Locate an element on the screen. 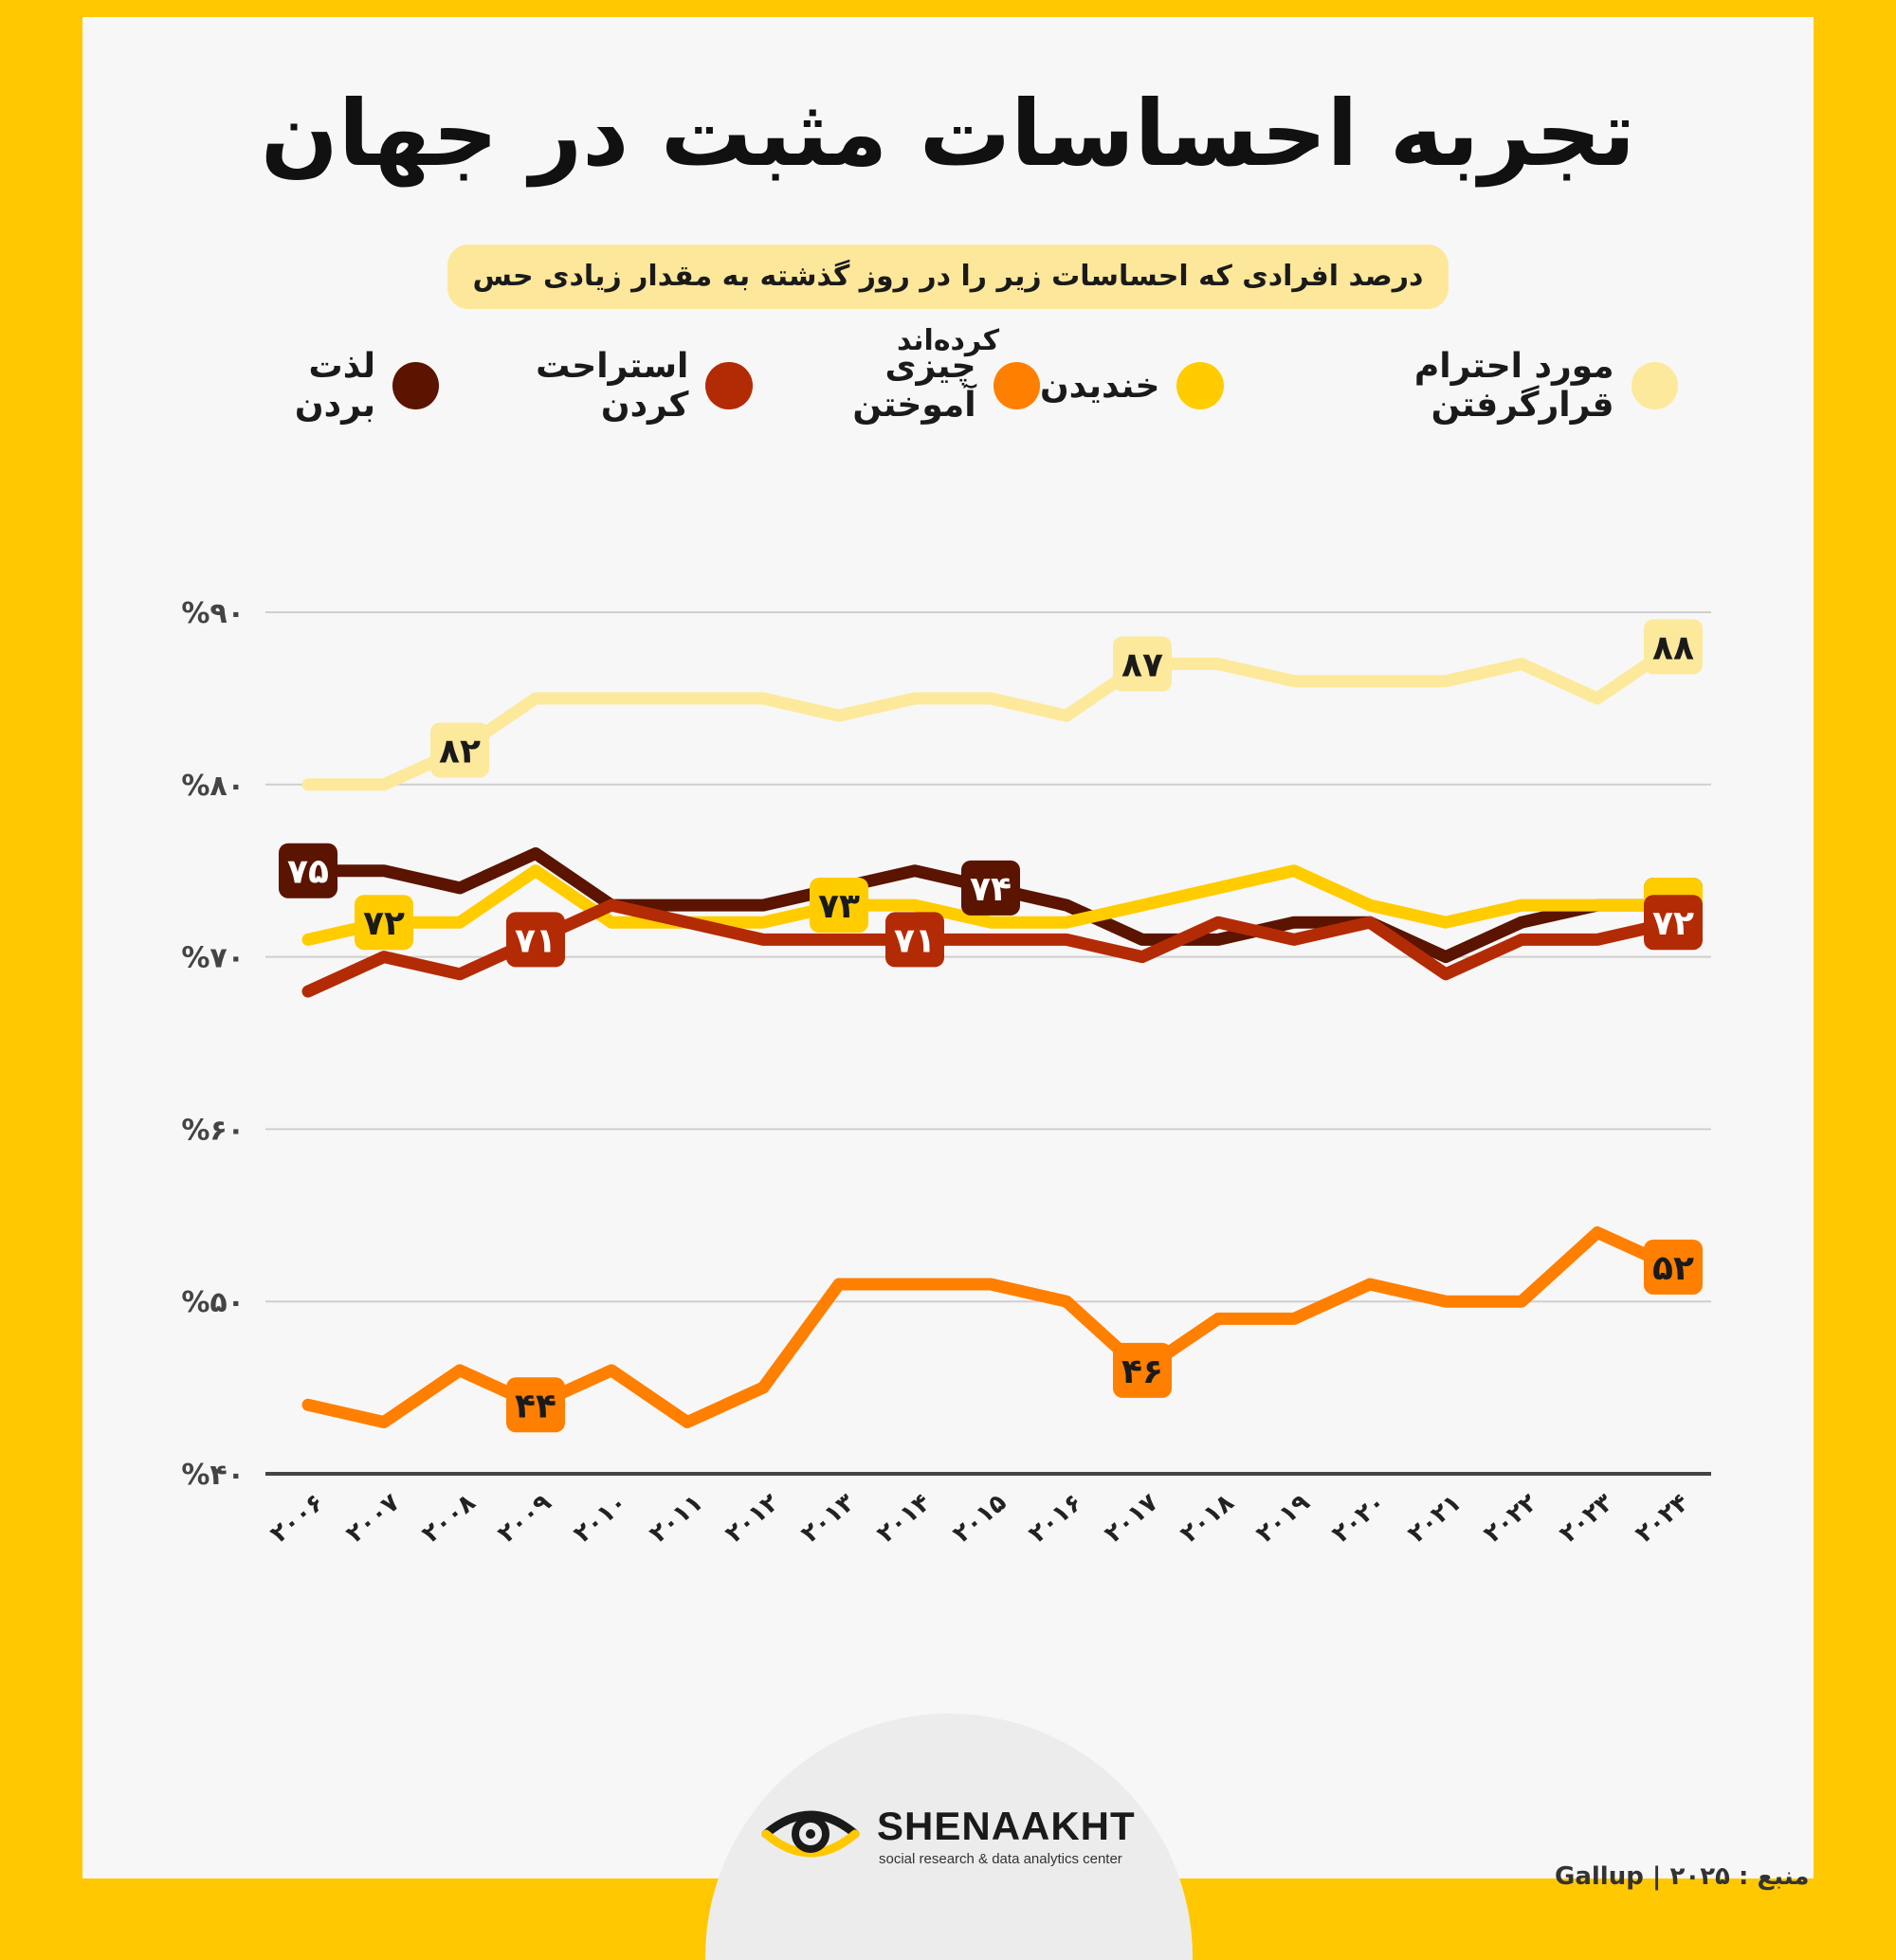 This screenshot has width=1896, height=1960. x-tick-label: ۲۰۲۲ is located at coordinates (1511, 1518).